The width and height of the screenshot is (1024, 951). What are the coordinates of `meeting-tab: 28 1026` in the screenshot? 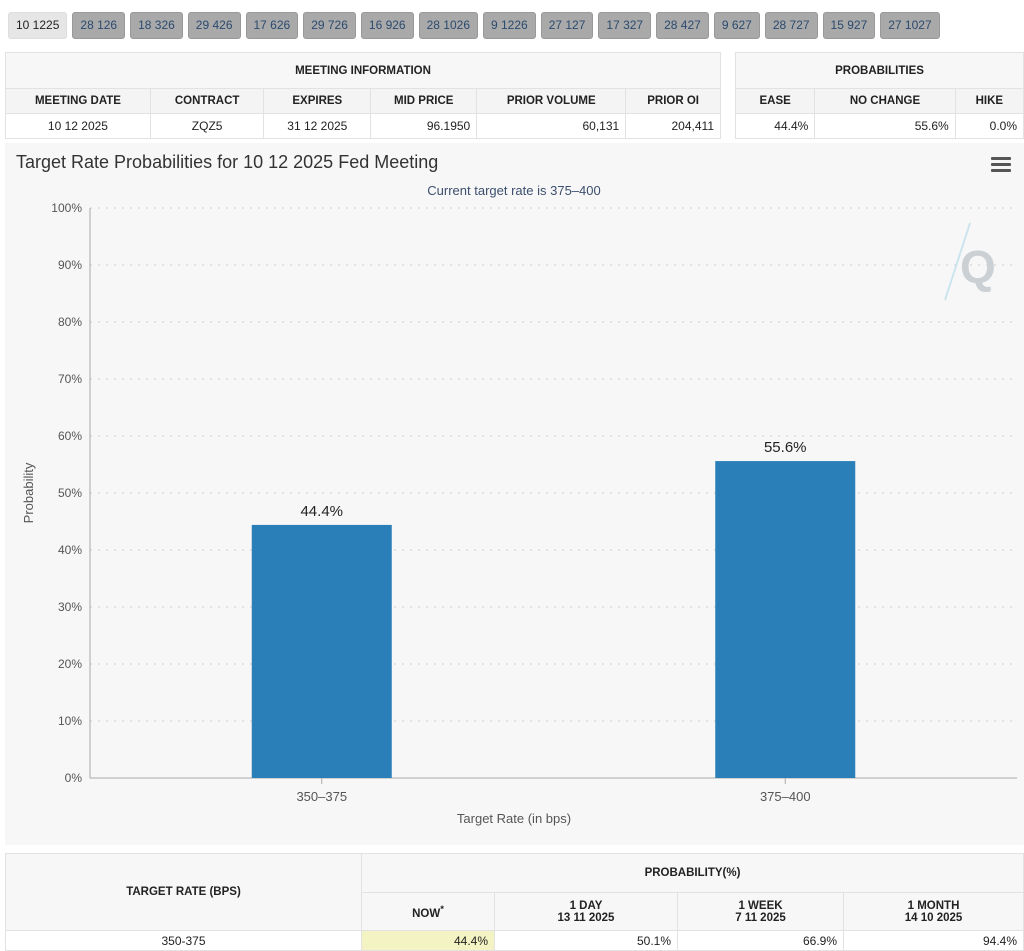 It's located at (448, 25).